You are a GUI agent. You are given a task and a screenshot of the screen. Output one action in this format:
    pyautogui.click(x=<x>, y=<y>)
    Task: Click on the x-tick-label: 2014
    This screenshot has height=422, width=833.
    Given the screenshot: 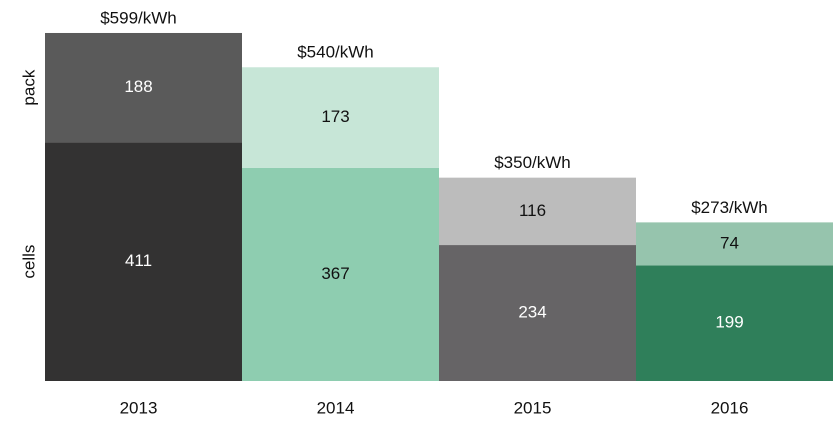 What is the action you would take?
    pyautogui.click(x=336, y=407)
    